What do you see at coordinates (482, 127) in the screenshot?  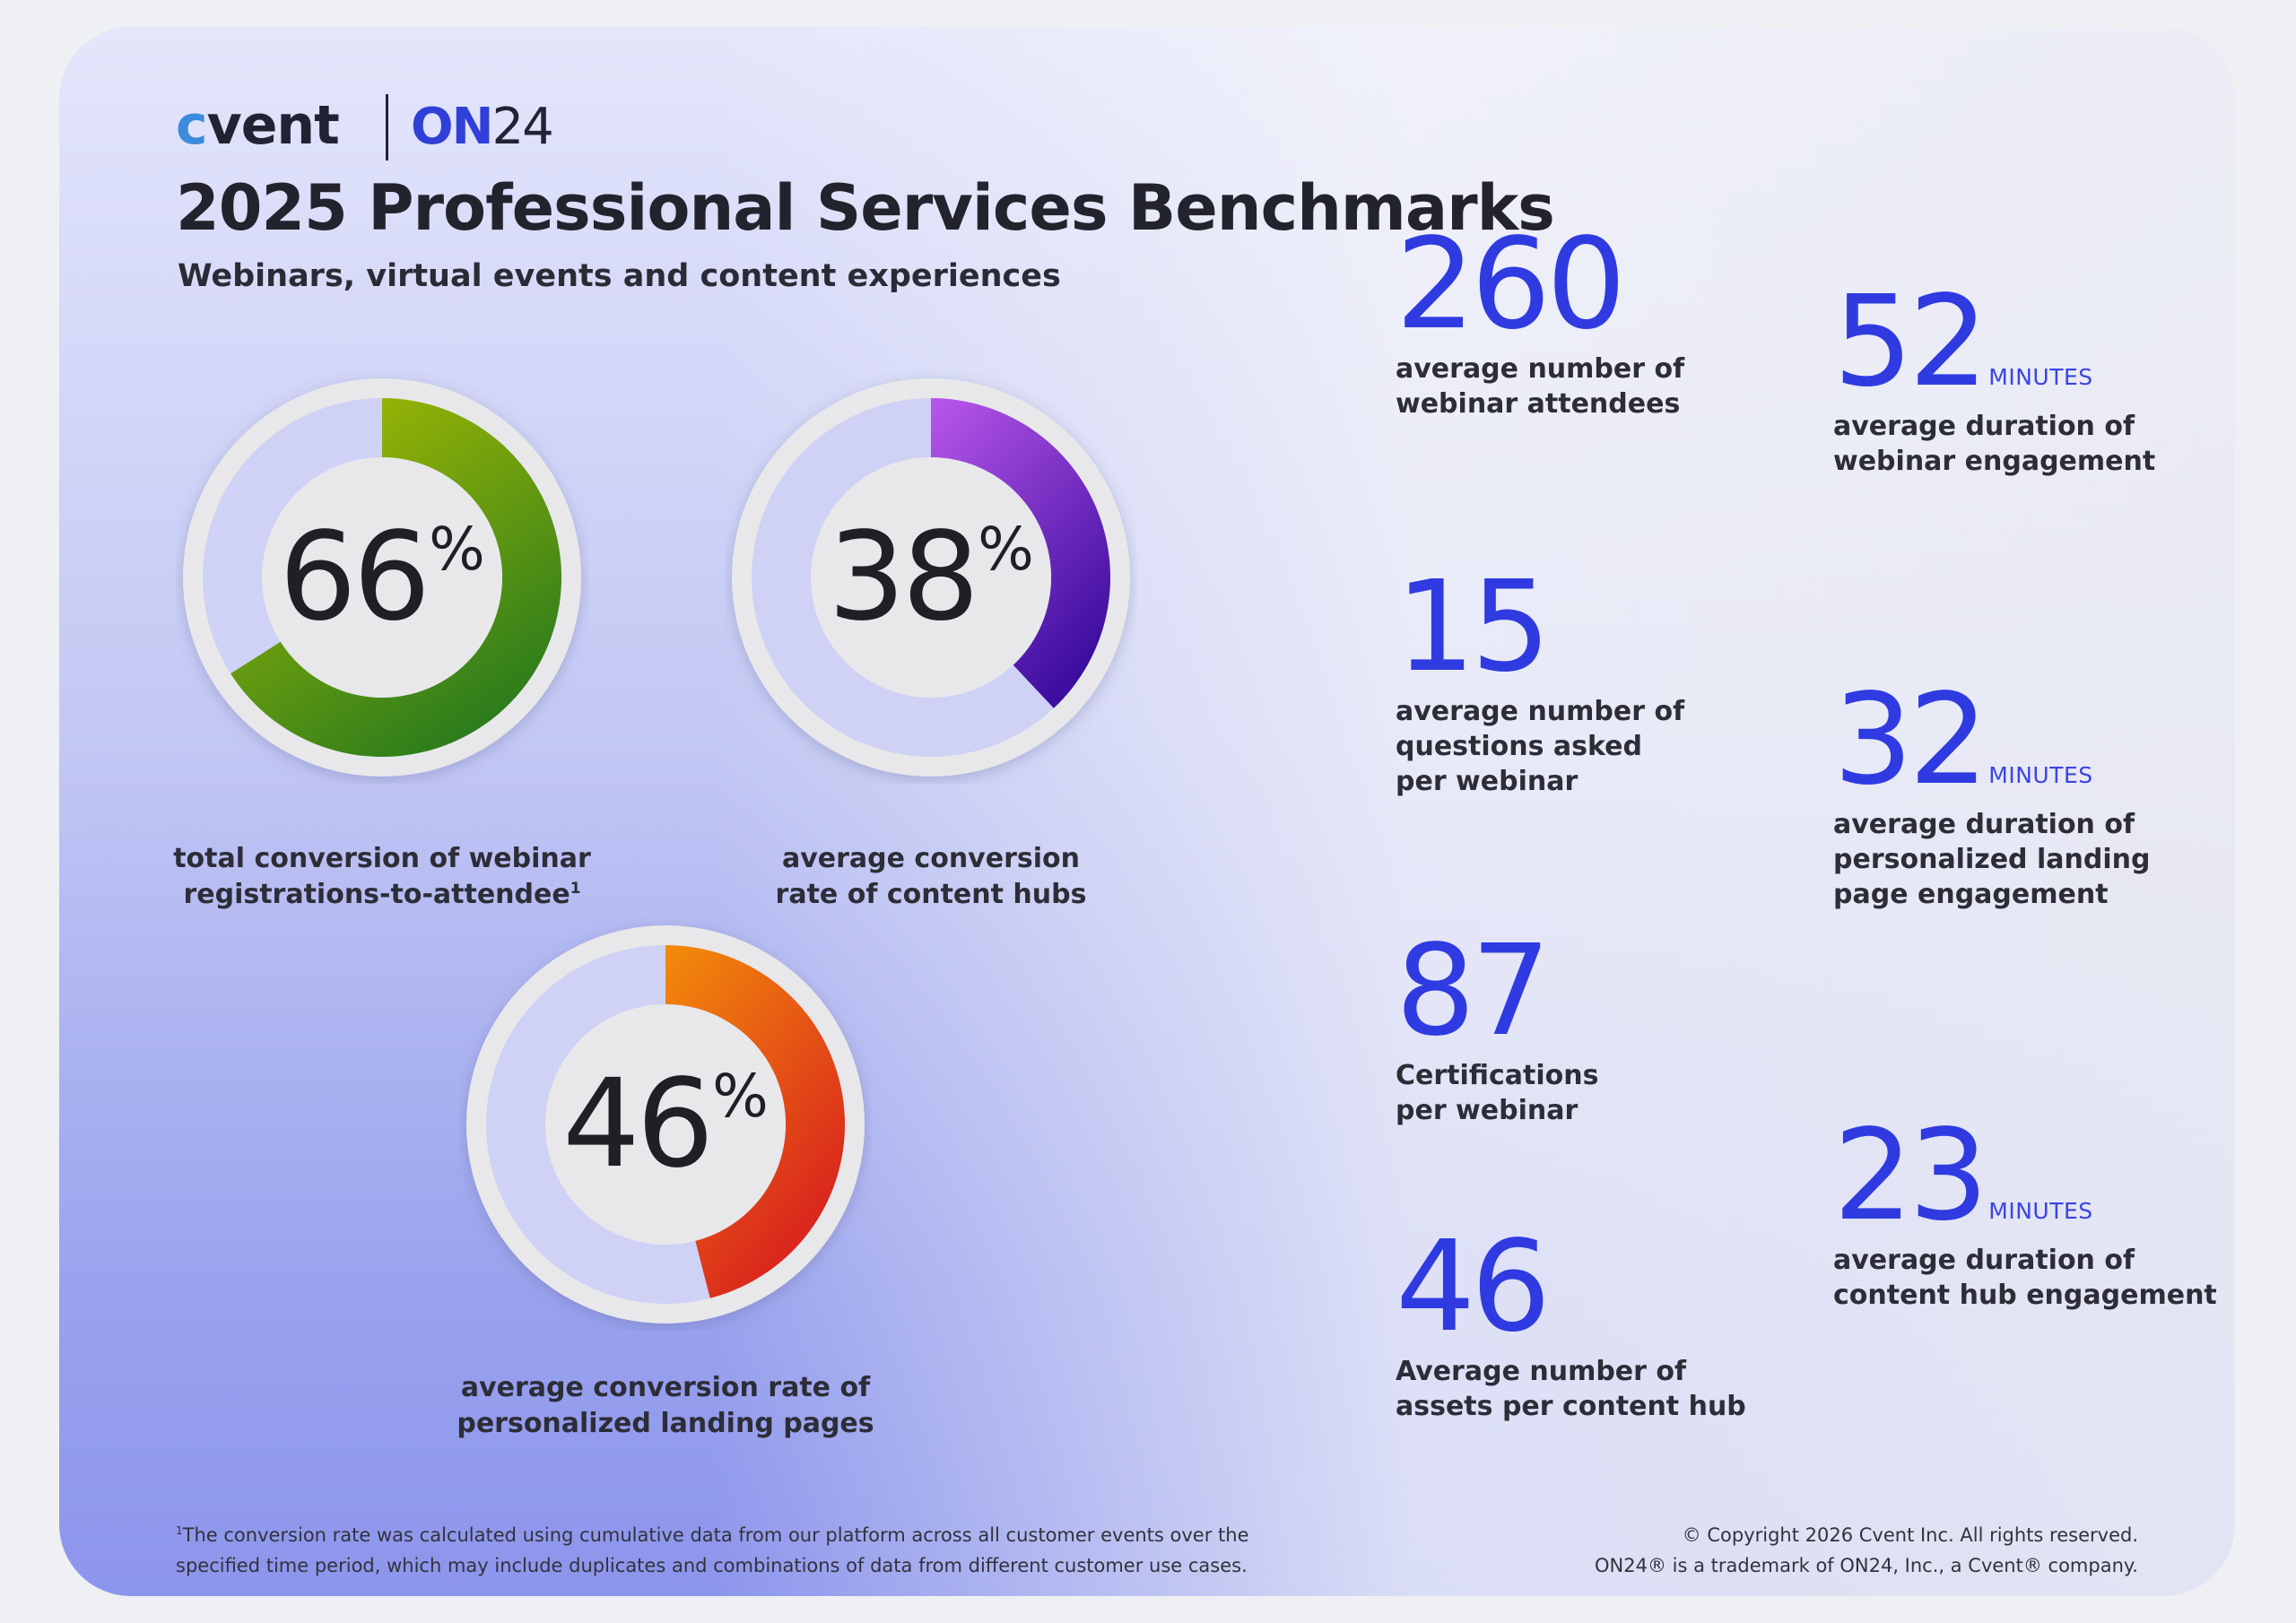 I see `on24-logo: ON24` at bounding box center [482, 127].